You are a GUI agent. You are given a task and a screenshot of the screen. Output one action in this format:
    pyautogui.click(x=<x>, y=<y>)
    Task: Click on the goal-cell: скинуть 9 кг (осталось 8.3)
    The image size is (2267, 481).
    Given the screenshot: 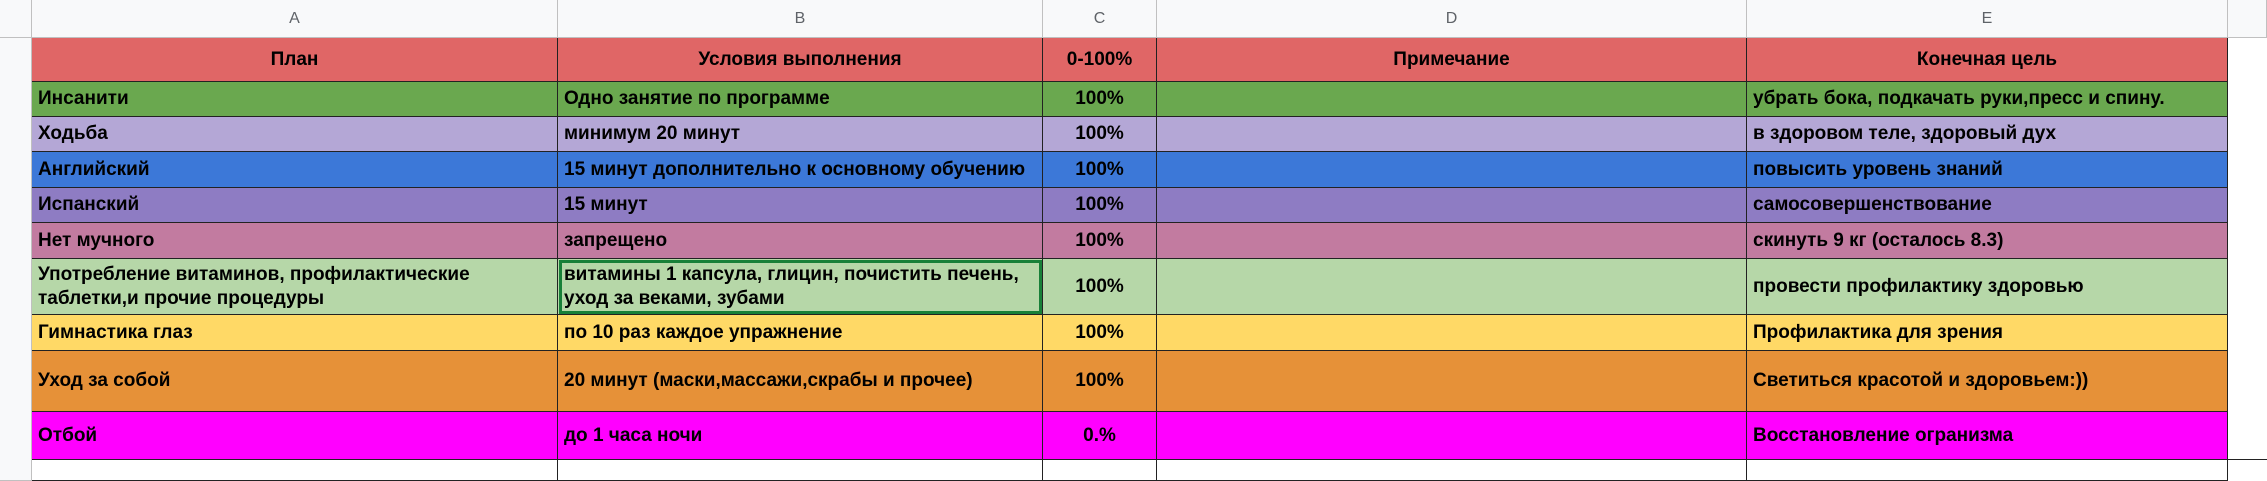 What is the action you would take?
    pyautogui.click(x=1987, y=241)
    